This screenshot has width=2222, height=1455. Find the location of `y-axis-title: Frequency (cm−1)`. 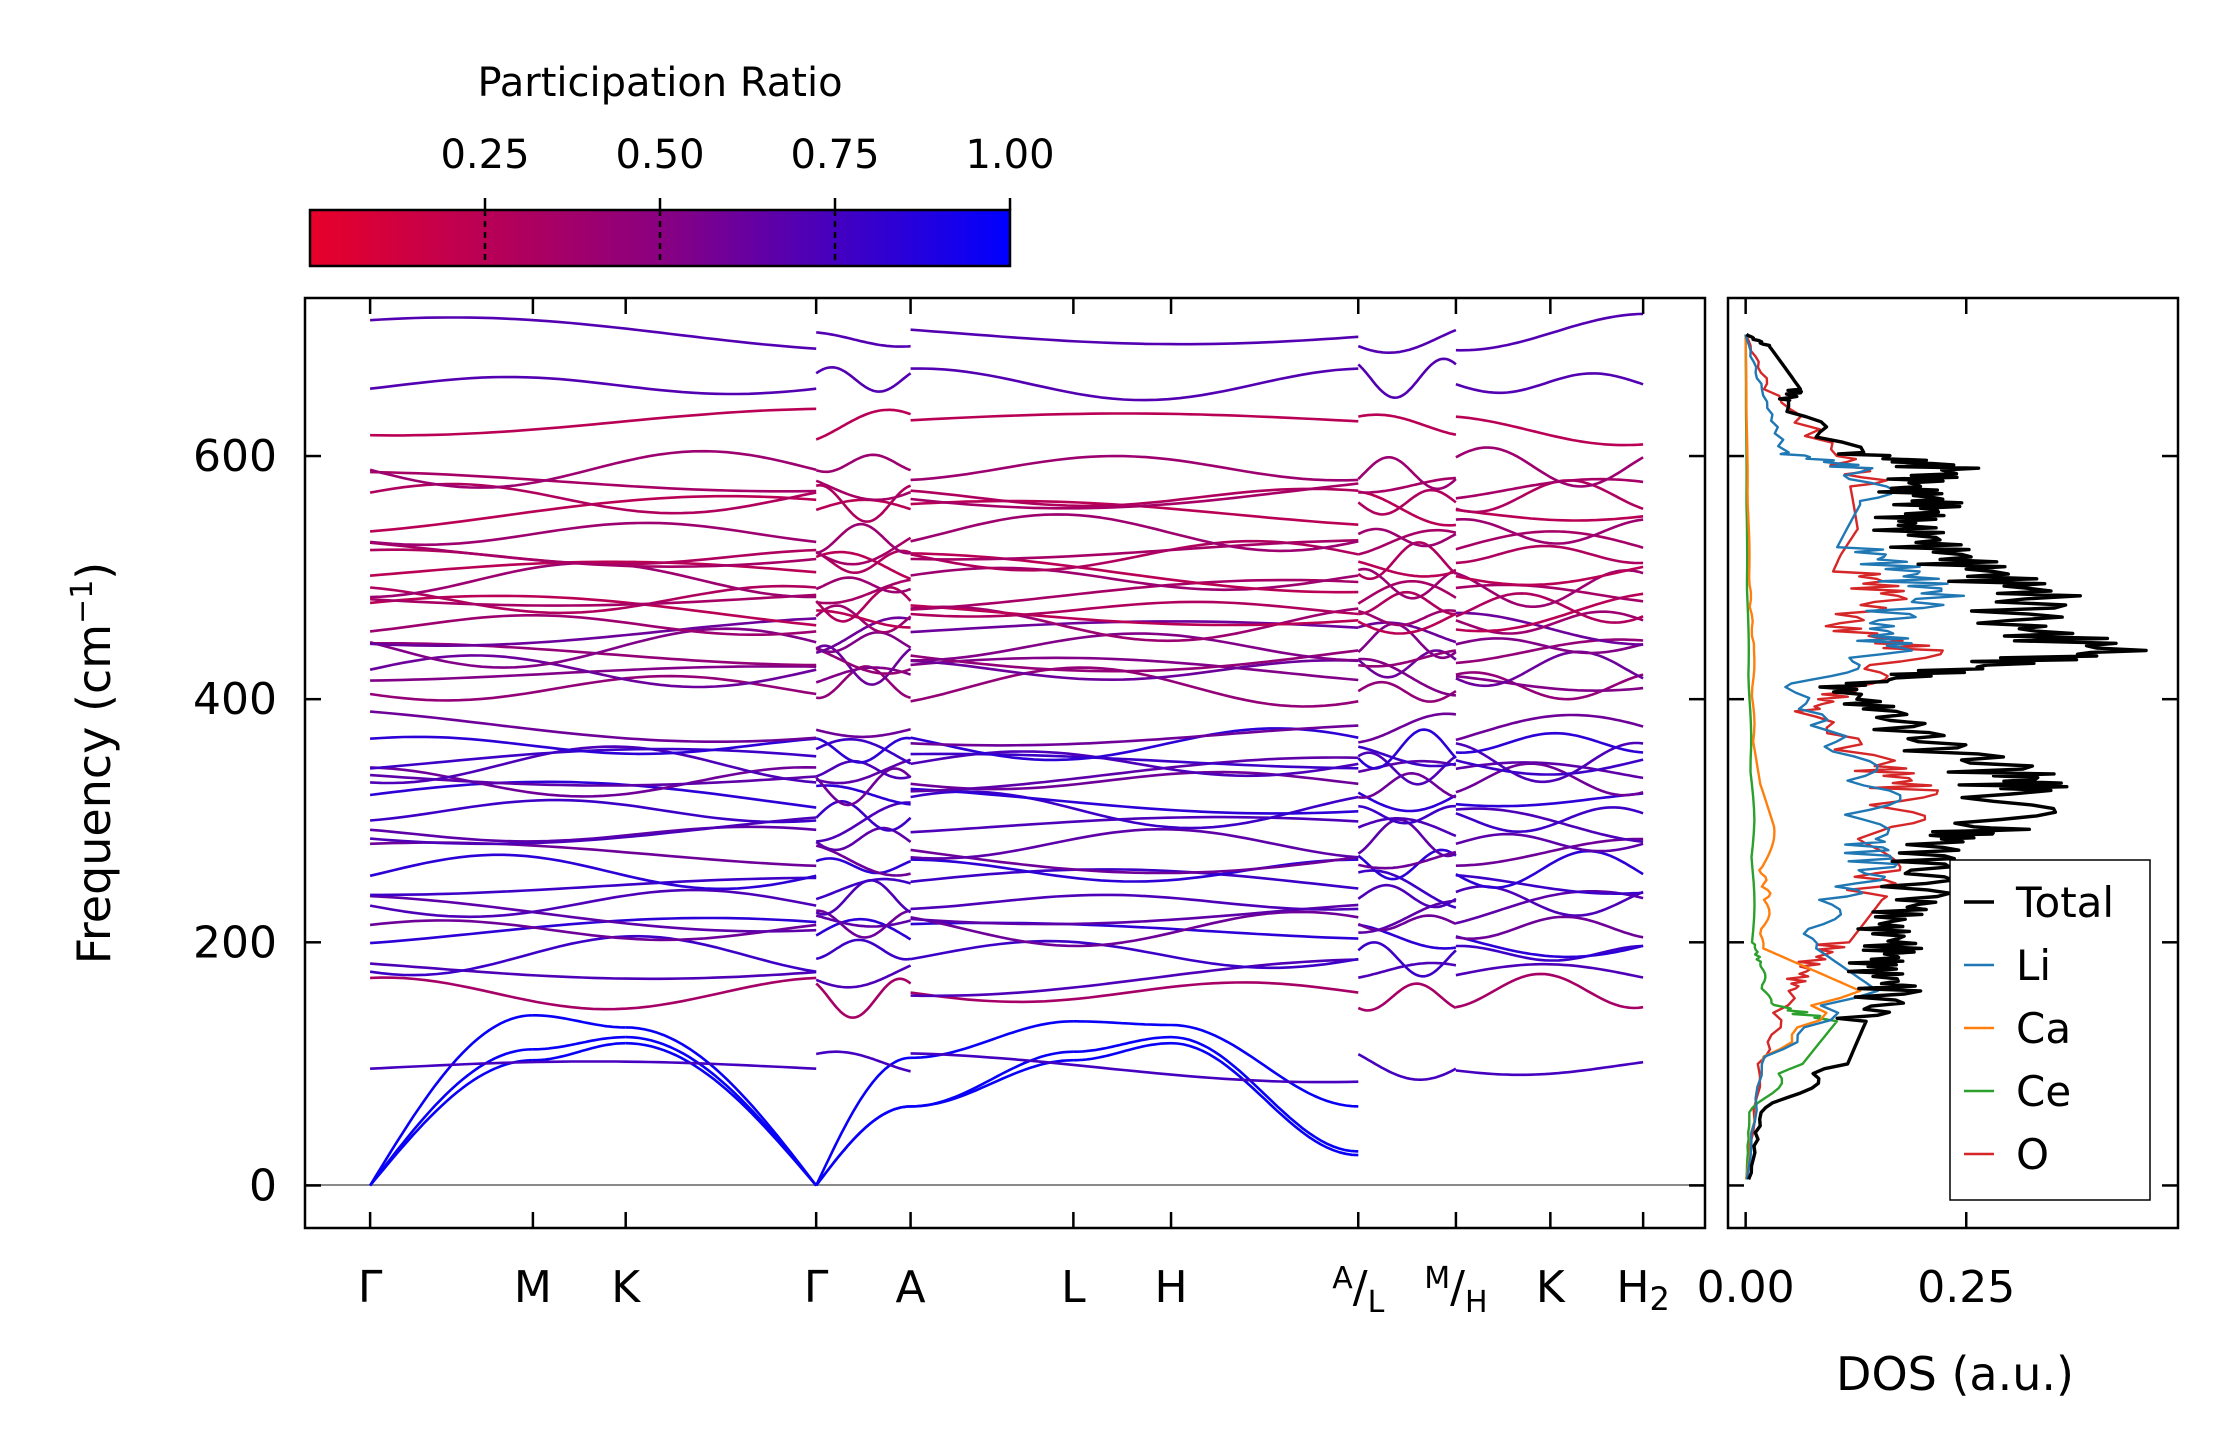

y-axis-title: Frequency (cm−1) is located at coordinates (93, 763).